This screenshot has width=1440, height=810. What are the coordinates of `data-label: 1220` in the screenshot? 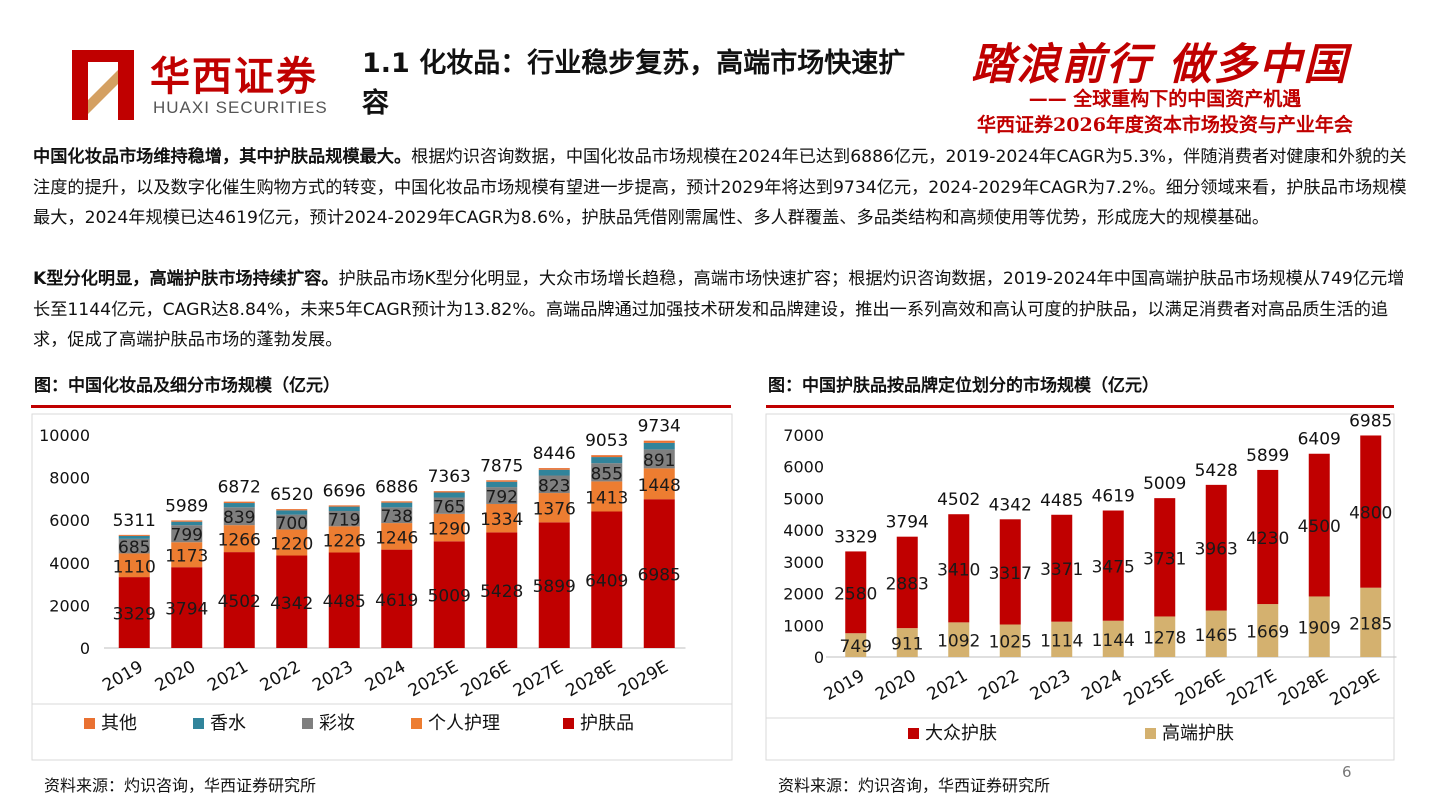 It's located at (291, 545).